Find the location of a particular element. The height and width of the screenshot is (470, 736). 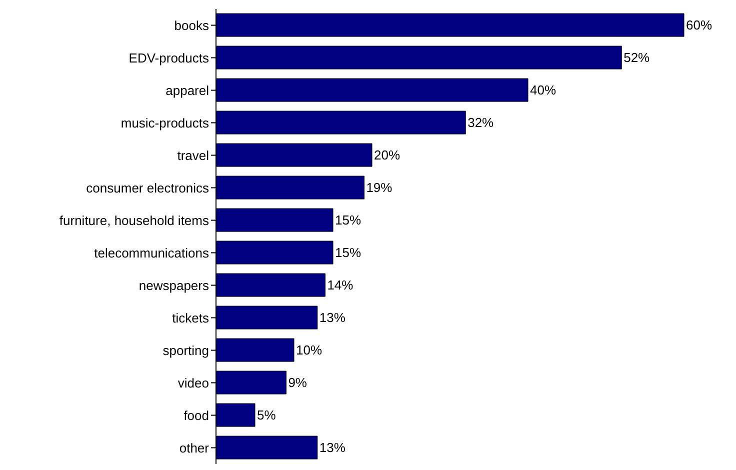

data-label: 9% is located at coordinates (298, 382).